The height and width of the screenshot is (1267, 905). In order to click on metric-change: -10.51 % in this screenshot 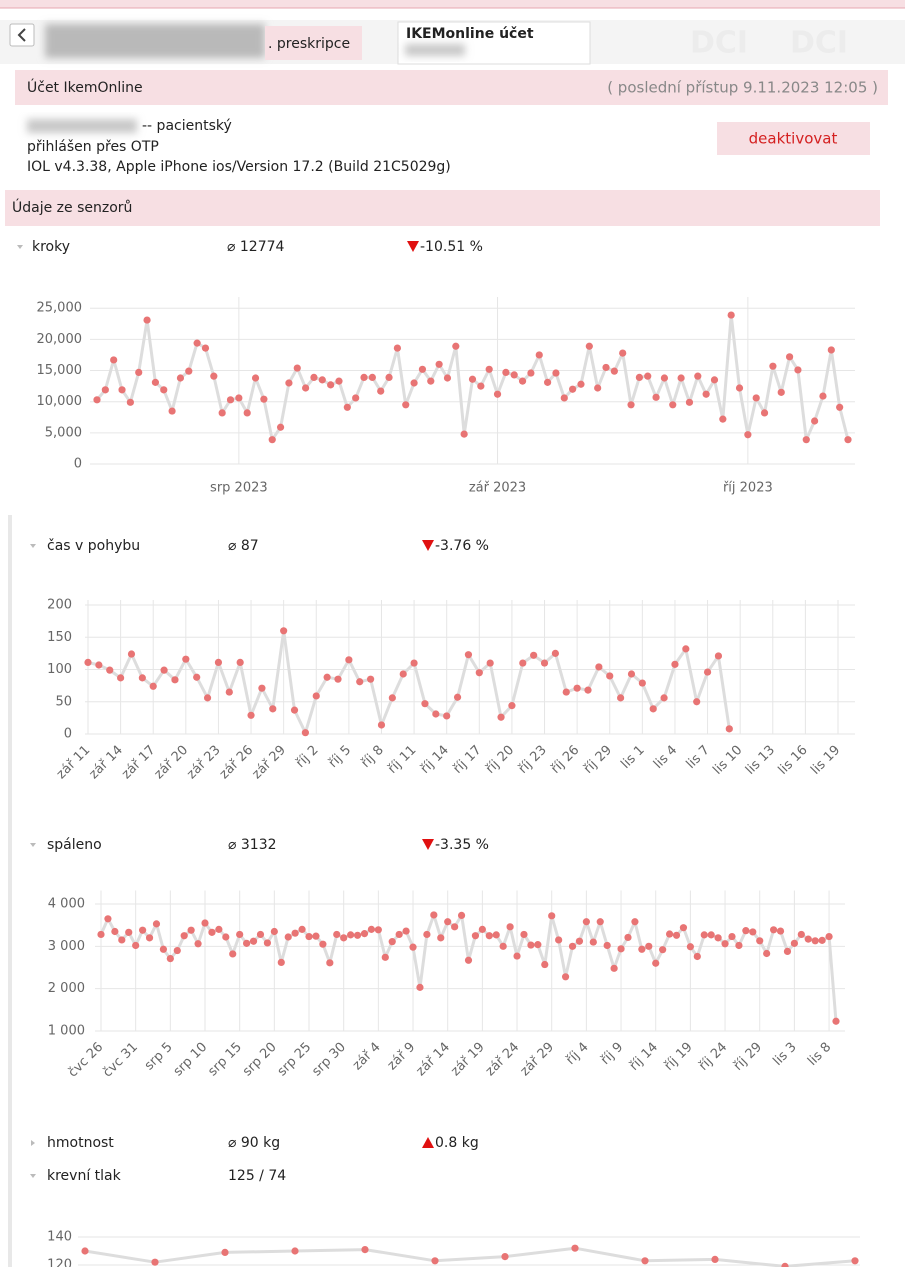, I will do `click(451, 247)`.